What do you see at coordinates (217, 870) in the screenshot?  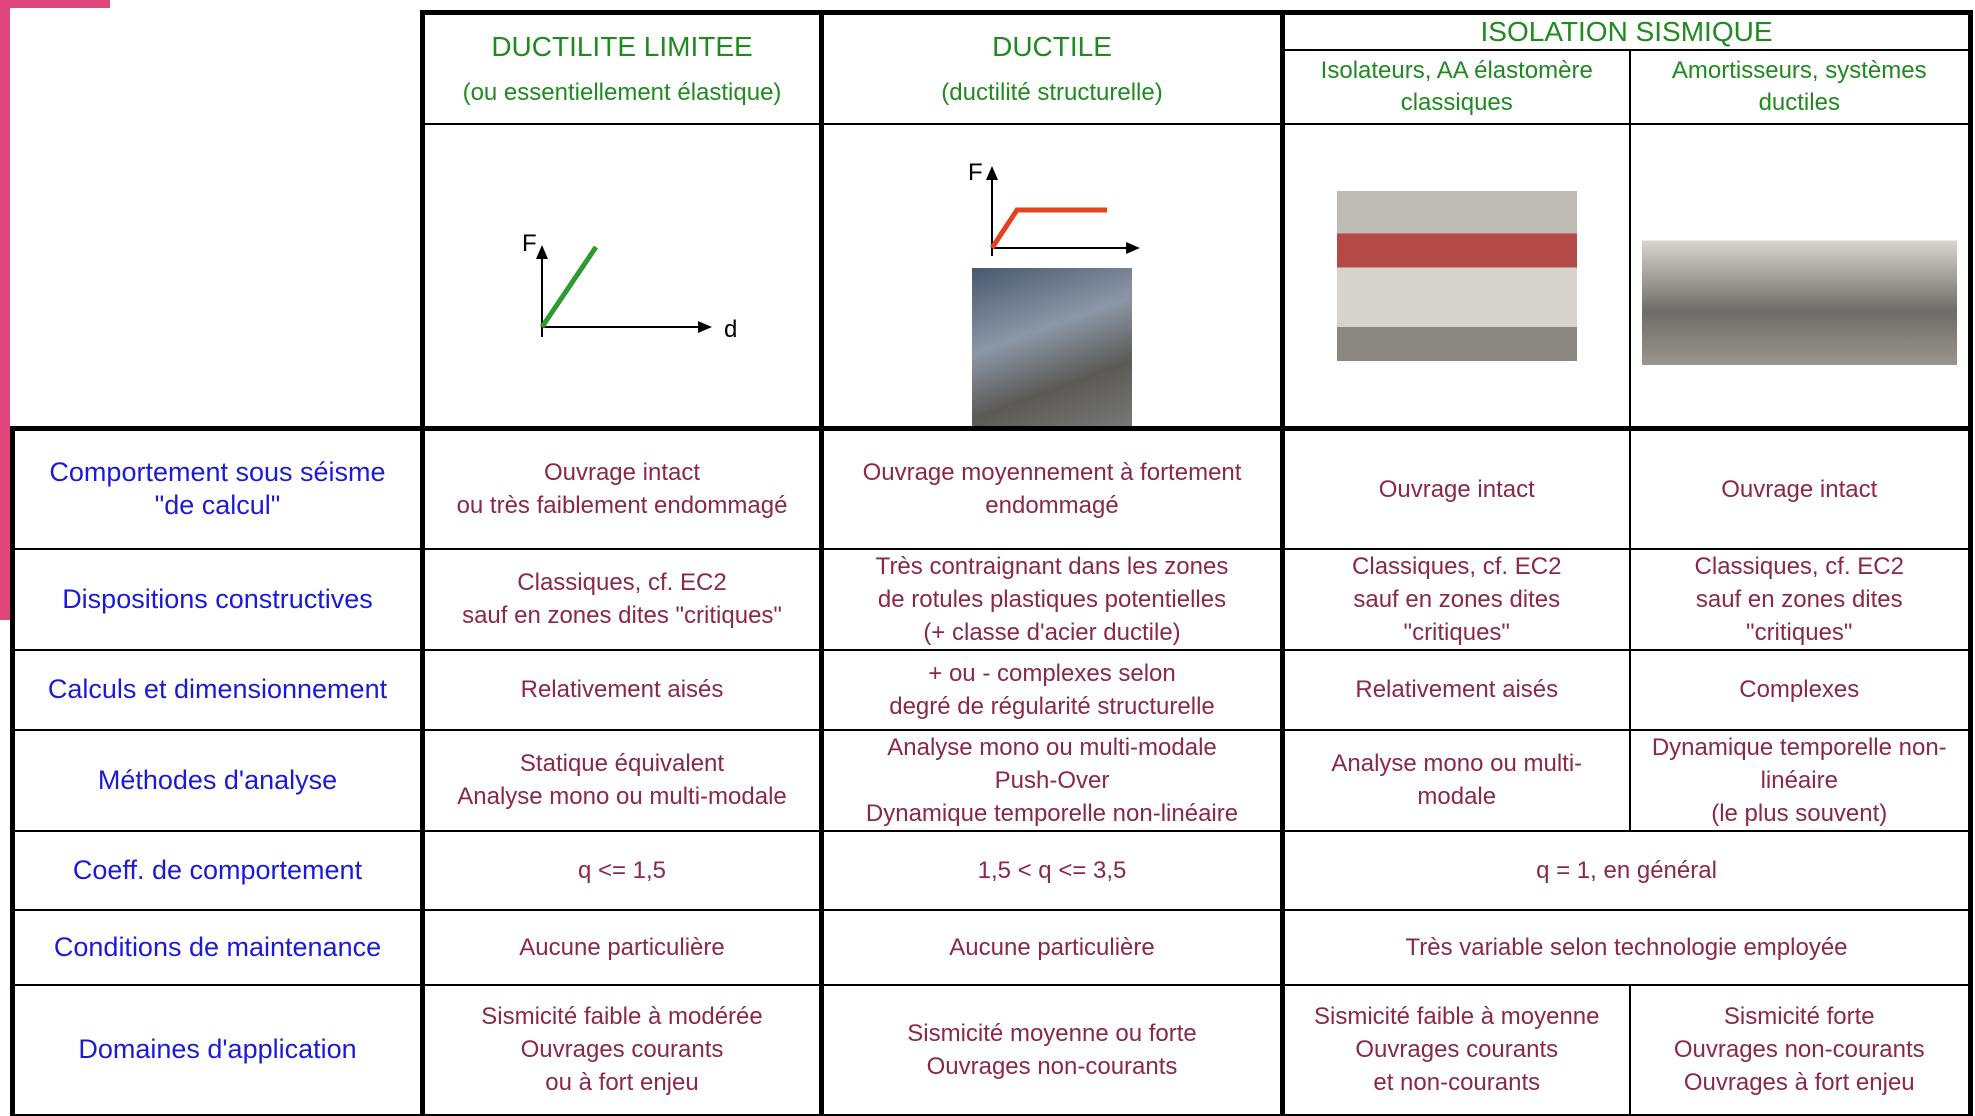 I see `row-label: Coeff. de comportement` at bounding box center [217, 870].